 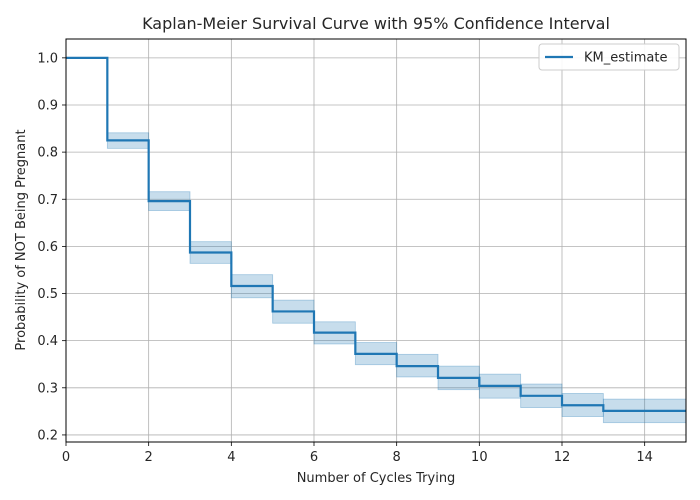 I want to click on legend-label: KM_estimate, so click(x=625, y=58).